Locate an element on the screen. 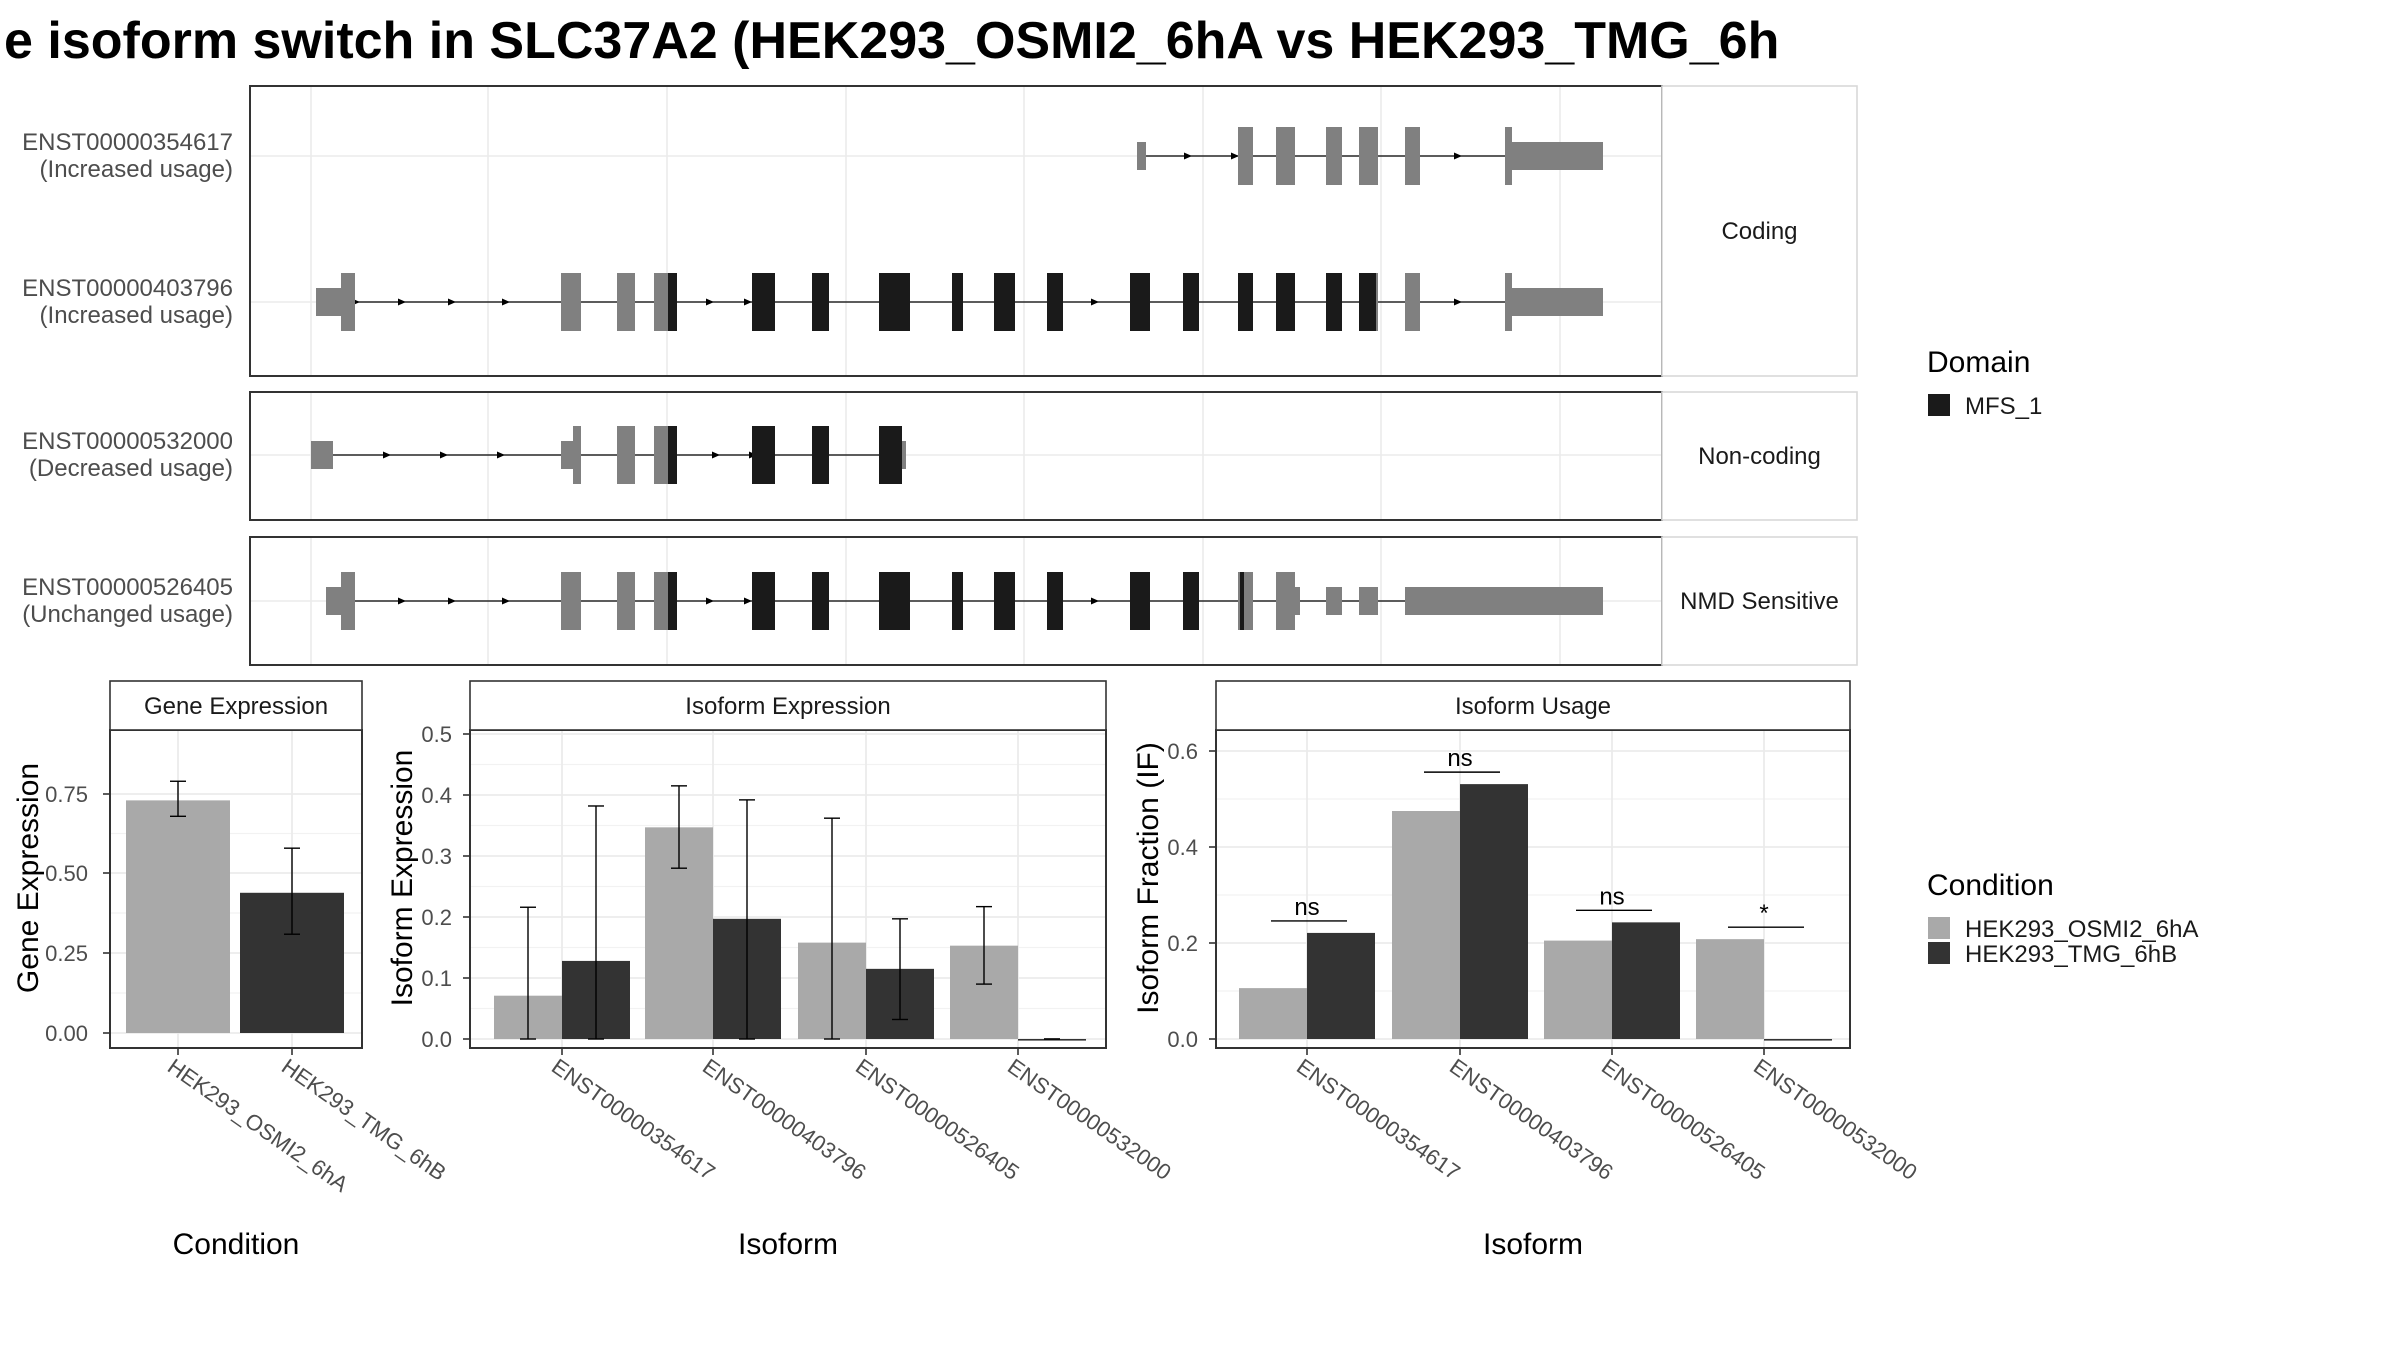 The image size is (2400, 1350). domain-legend-label: MFS_1 is located at coordinates (2003, 406).